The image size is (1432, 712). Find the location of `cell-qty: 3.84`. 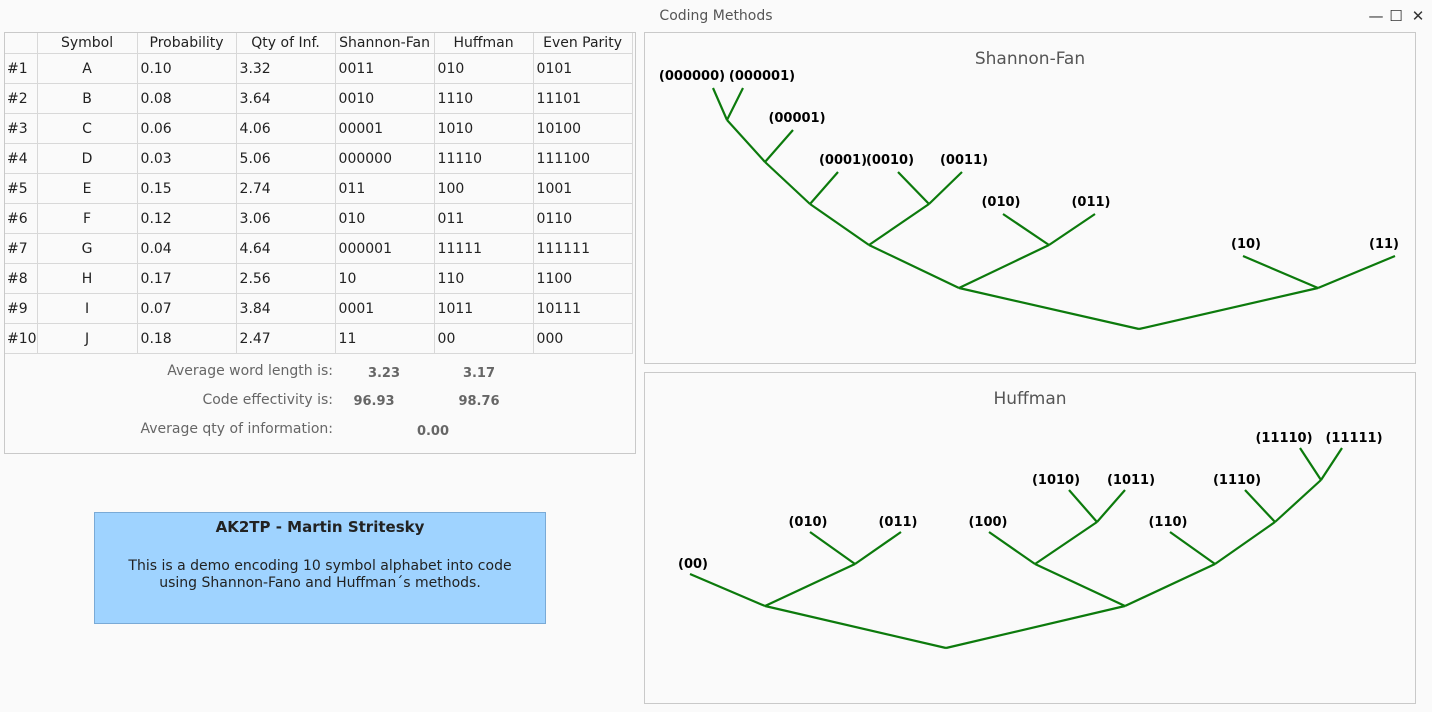

cell-qty: 3.84 is located at coordinates (286, 308).